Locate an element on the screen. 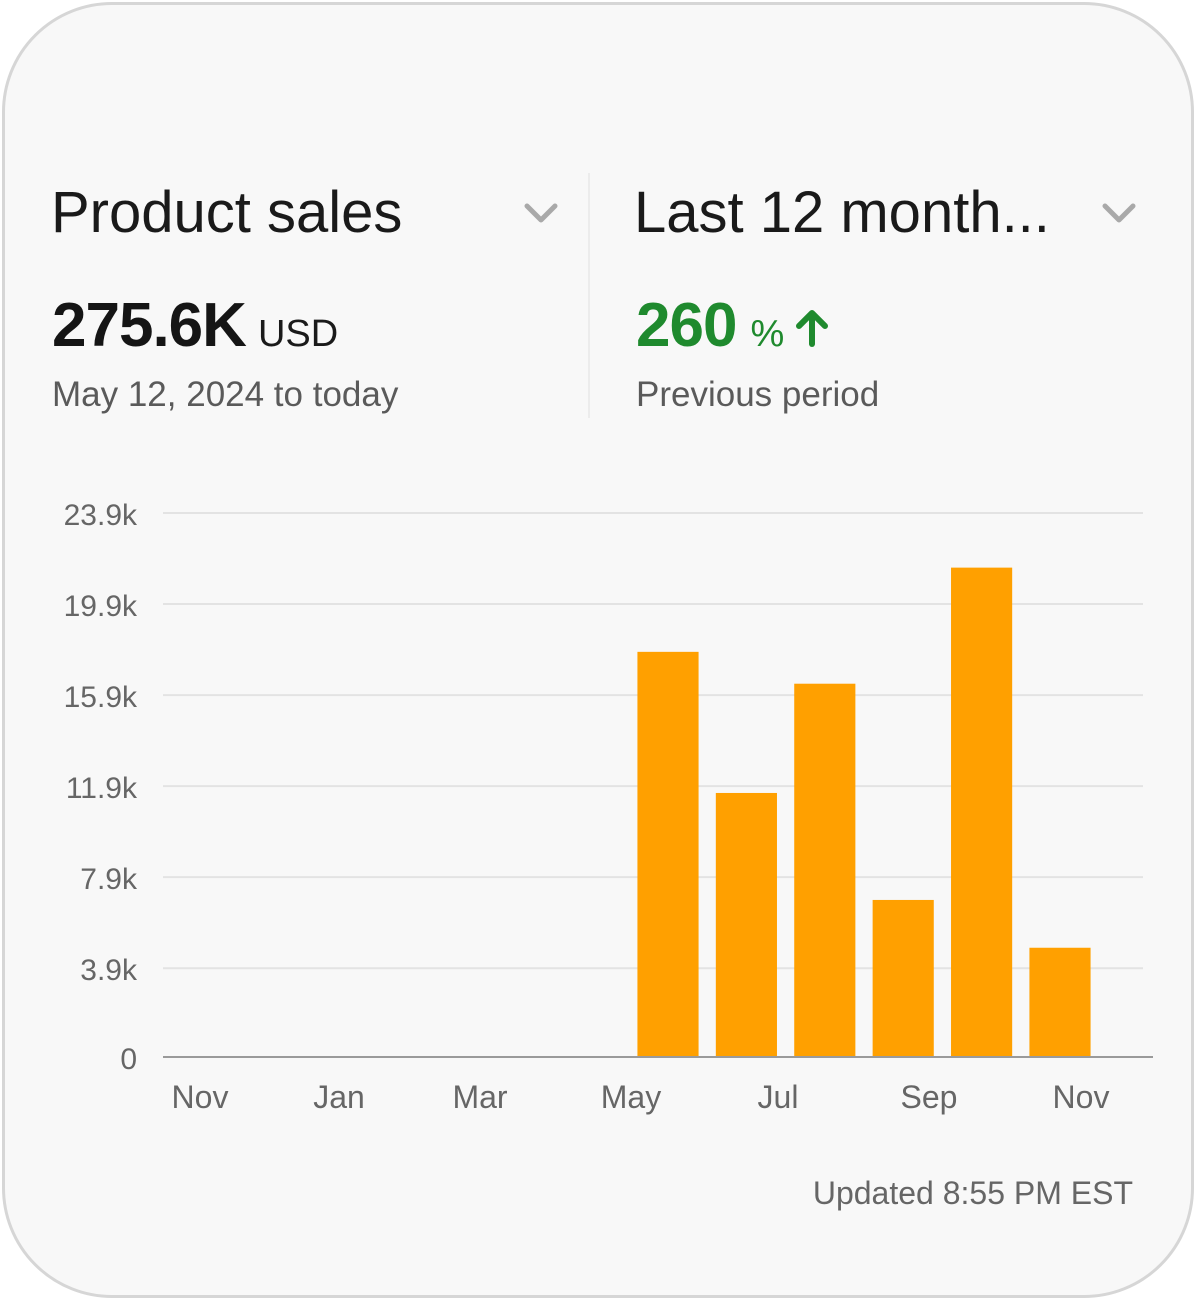 This screenshot has width=1200, height=1304. x-tick-label: Jan is located at coordinates (339, 1097).